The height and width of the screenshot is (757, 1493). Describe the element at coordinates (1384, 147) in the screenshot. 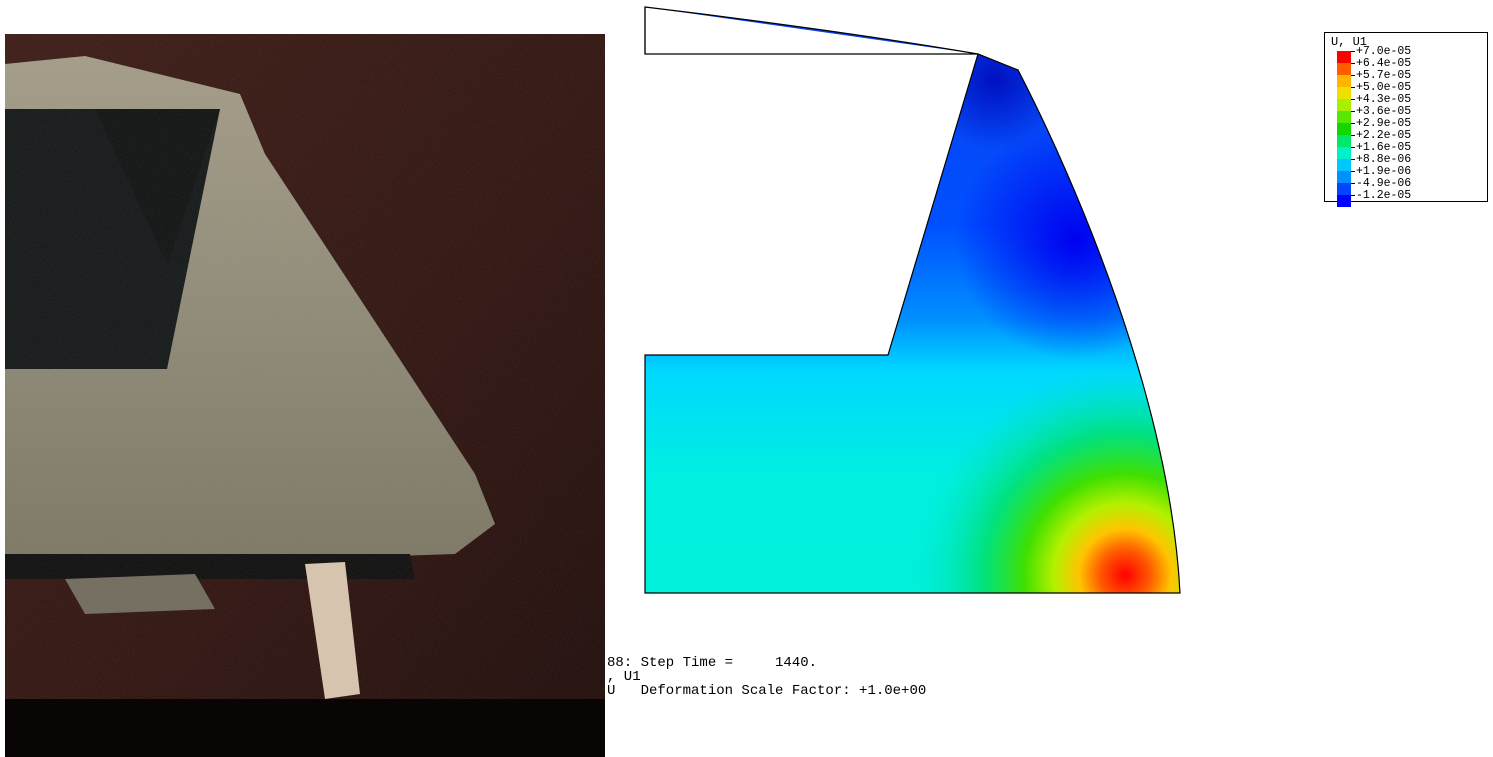

I see `legend-label: +1.6e-05` at that location.